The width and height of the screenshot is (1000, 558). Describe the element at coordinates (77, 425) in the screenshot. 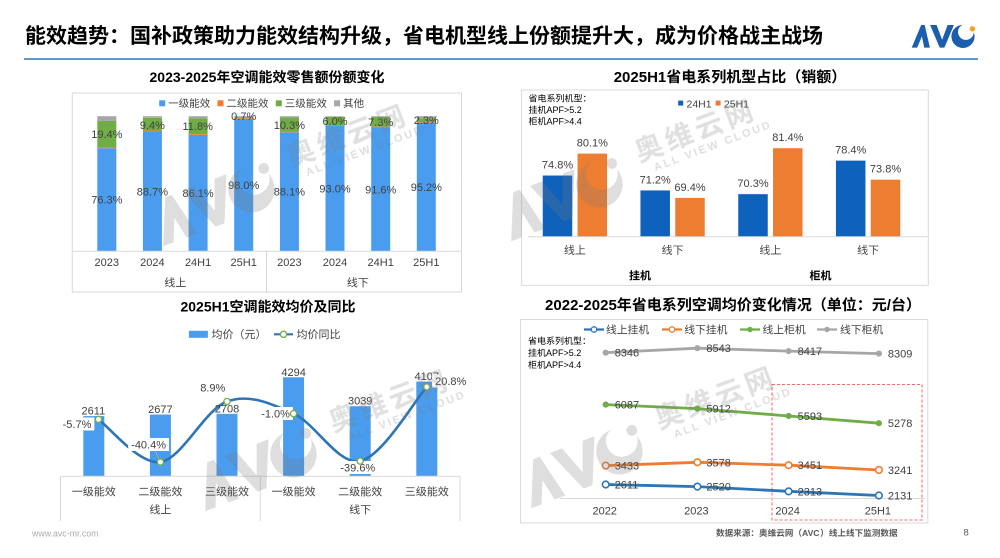

I see `svg-text: -5.7%` at that location.